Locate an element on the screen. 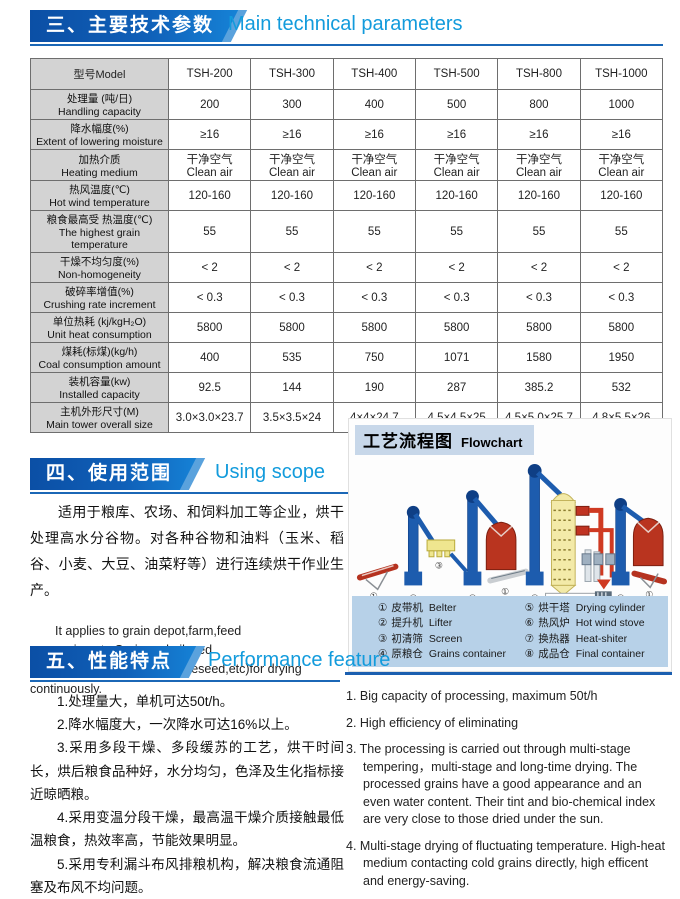 Image resolution: width=680 pixels, height=899 pixels. row-label-en: Heating medium is located at coordinates (99, 172).